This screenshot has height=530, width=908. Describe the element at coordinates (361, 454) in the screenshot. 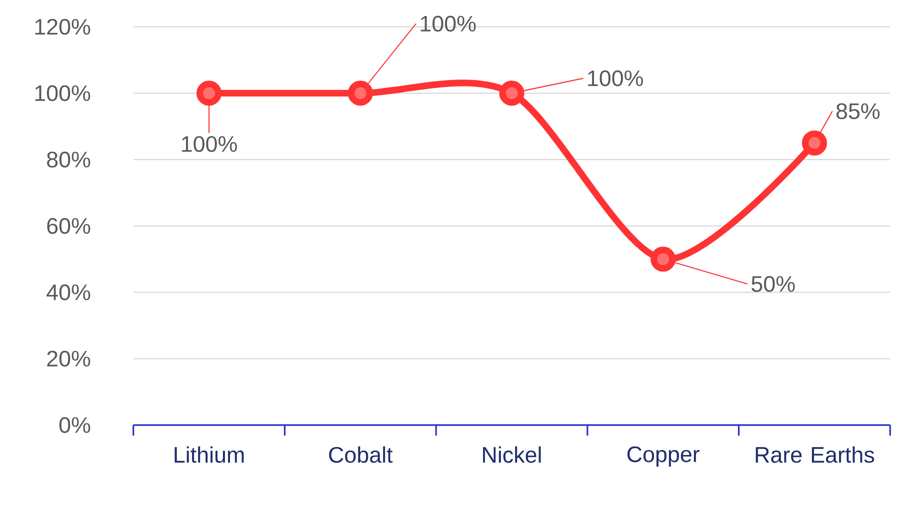

I see `x-tick-label: Cobalt` at that location.